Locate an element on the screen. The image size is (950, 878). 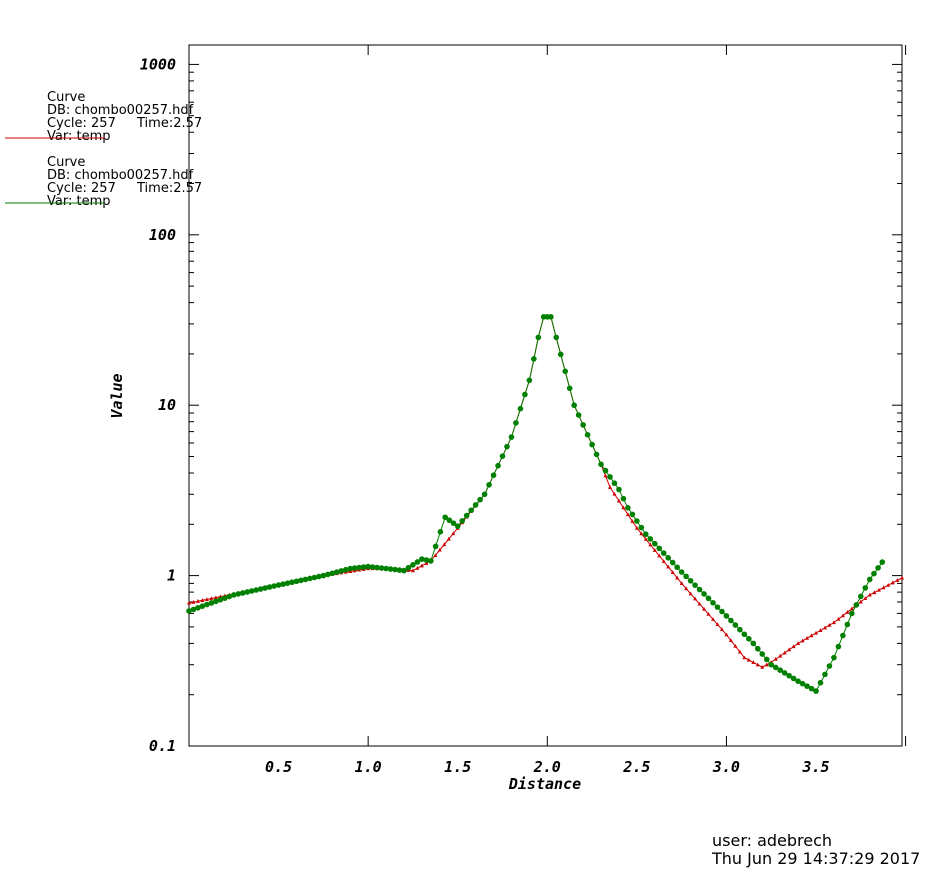
y-tick-label: 1000 is located at coordinates (158, 64).